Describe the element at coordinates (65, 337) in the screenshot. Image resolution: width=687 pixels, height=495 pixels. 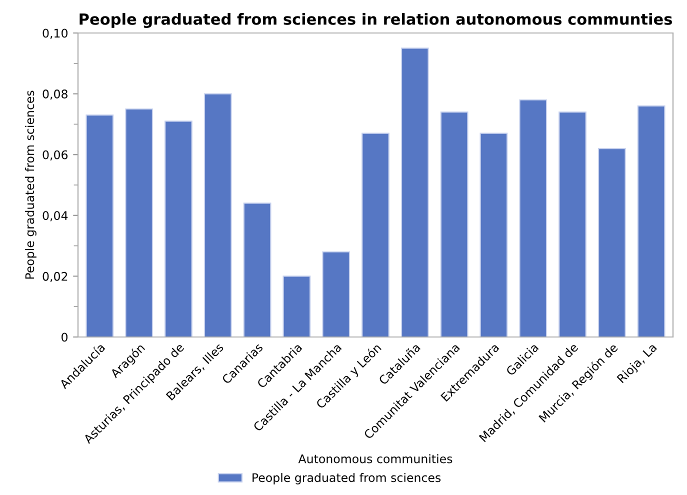
I see `y-tick-label: 0` at that location.